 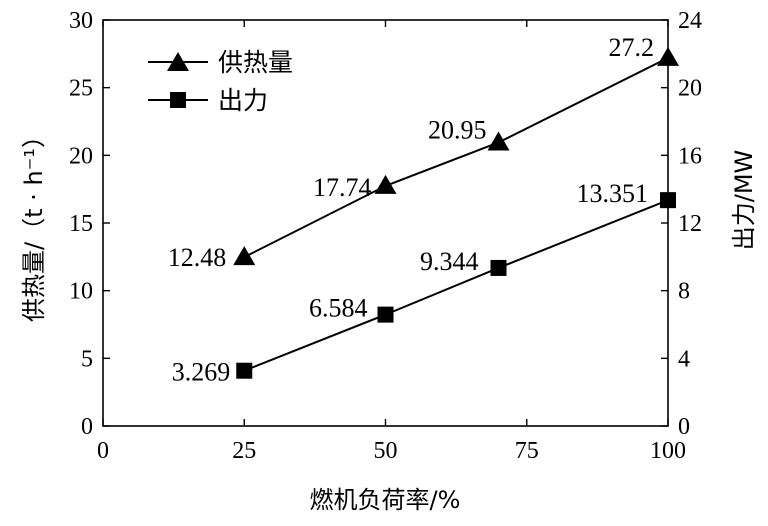 I want to click on x-tick-label: 75, so click(x=527, y=451).